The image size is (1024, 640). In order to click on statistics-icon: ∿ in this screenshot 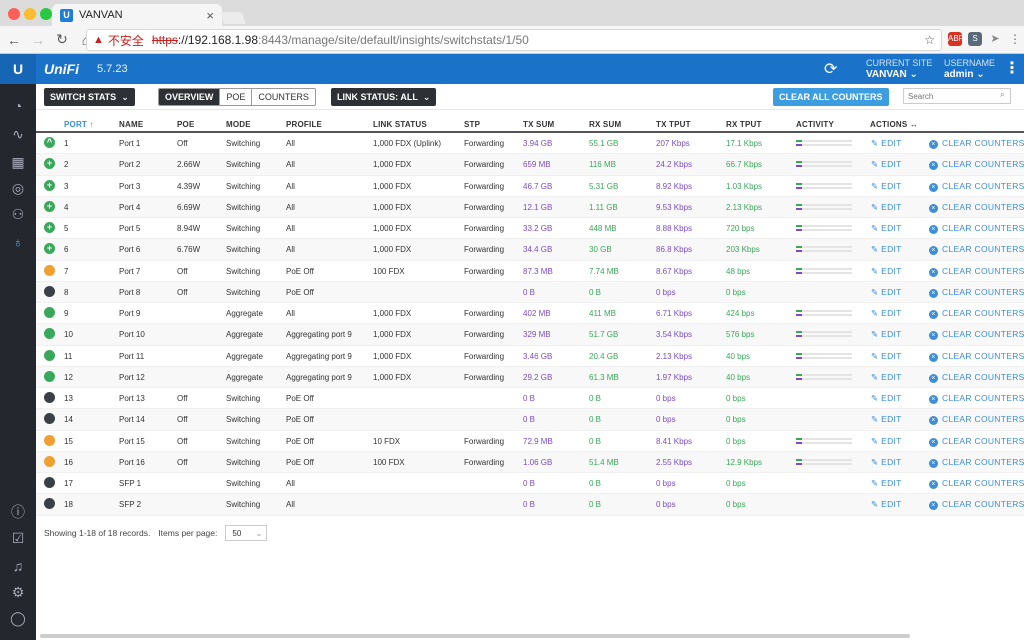, I will do `click(18, 134)`.